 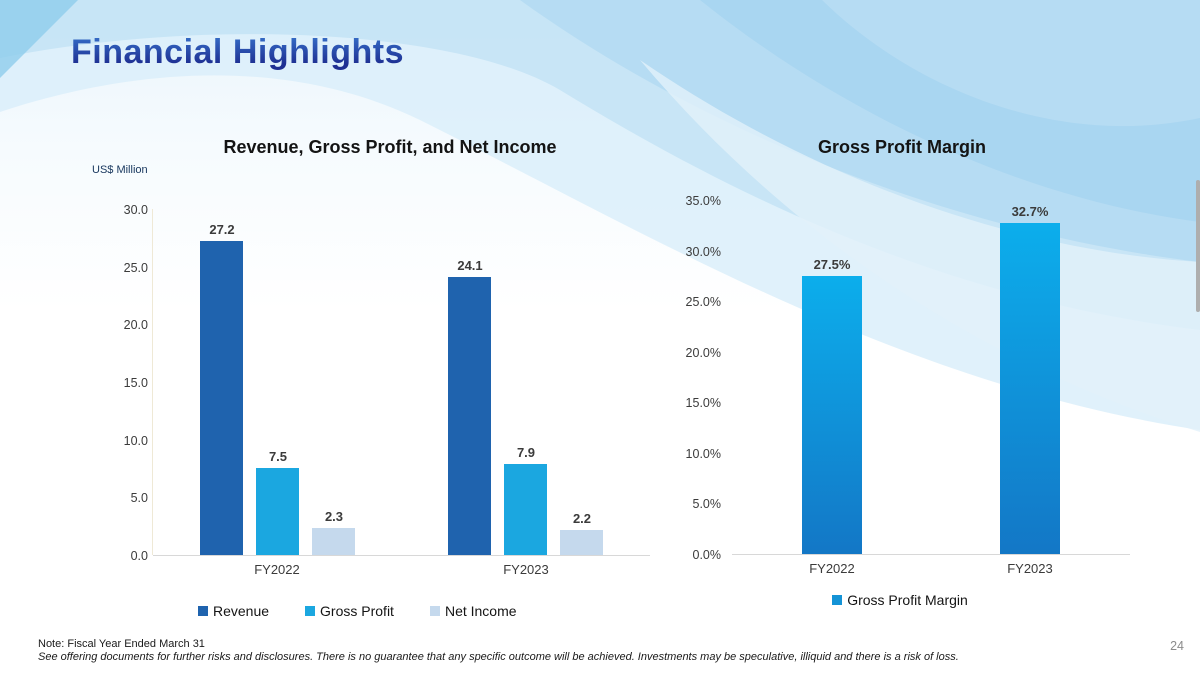 I want to click on bar-net-income-fy2022, so click(x=333, y=541).